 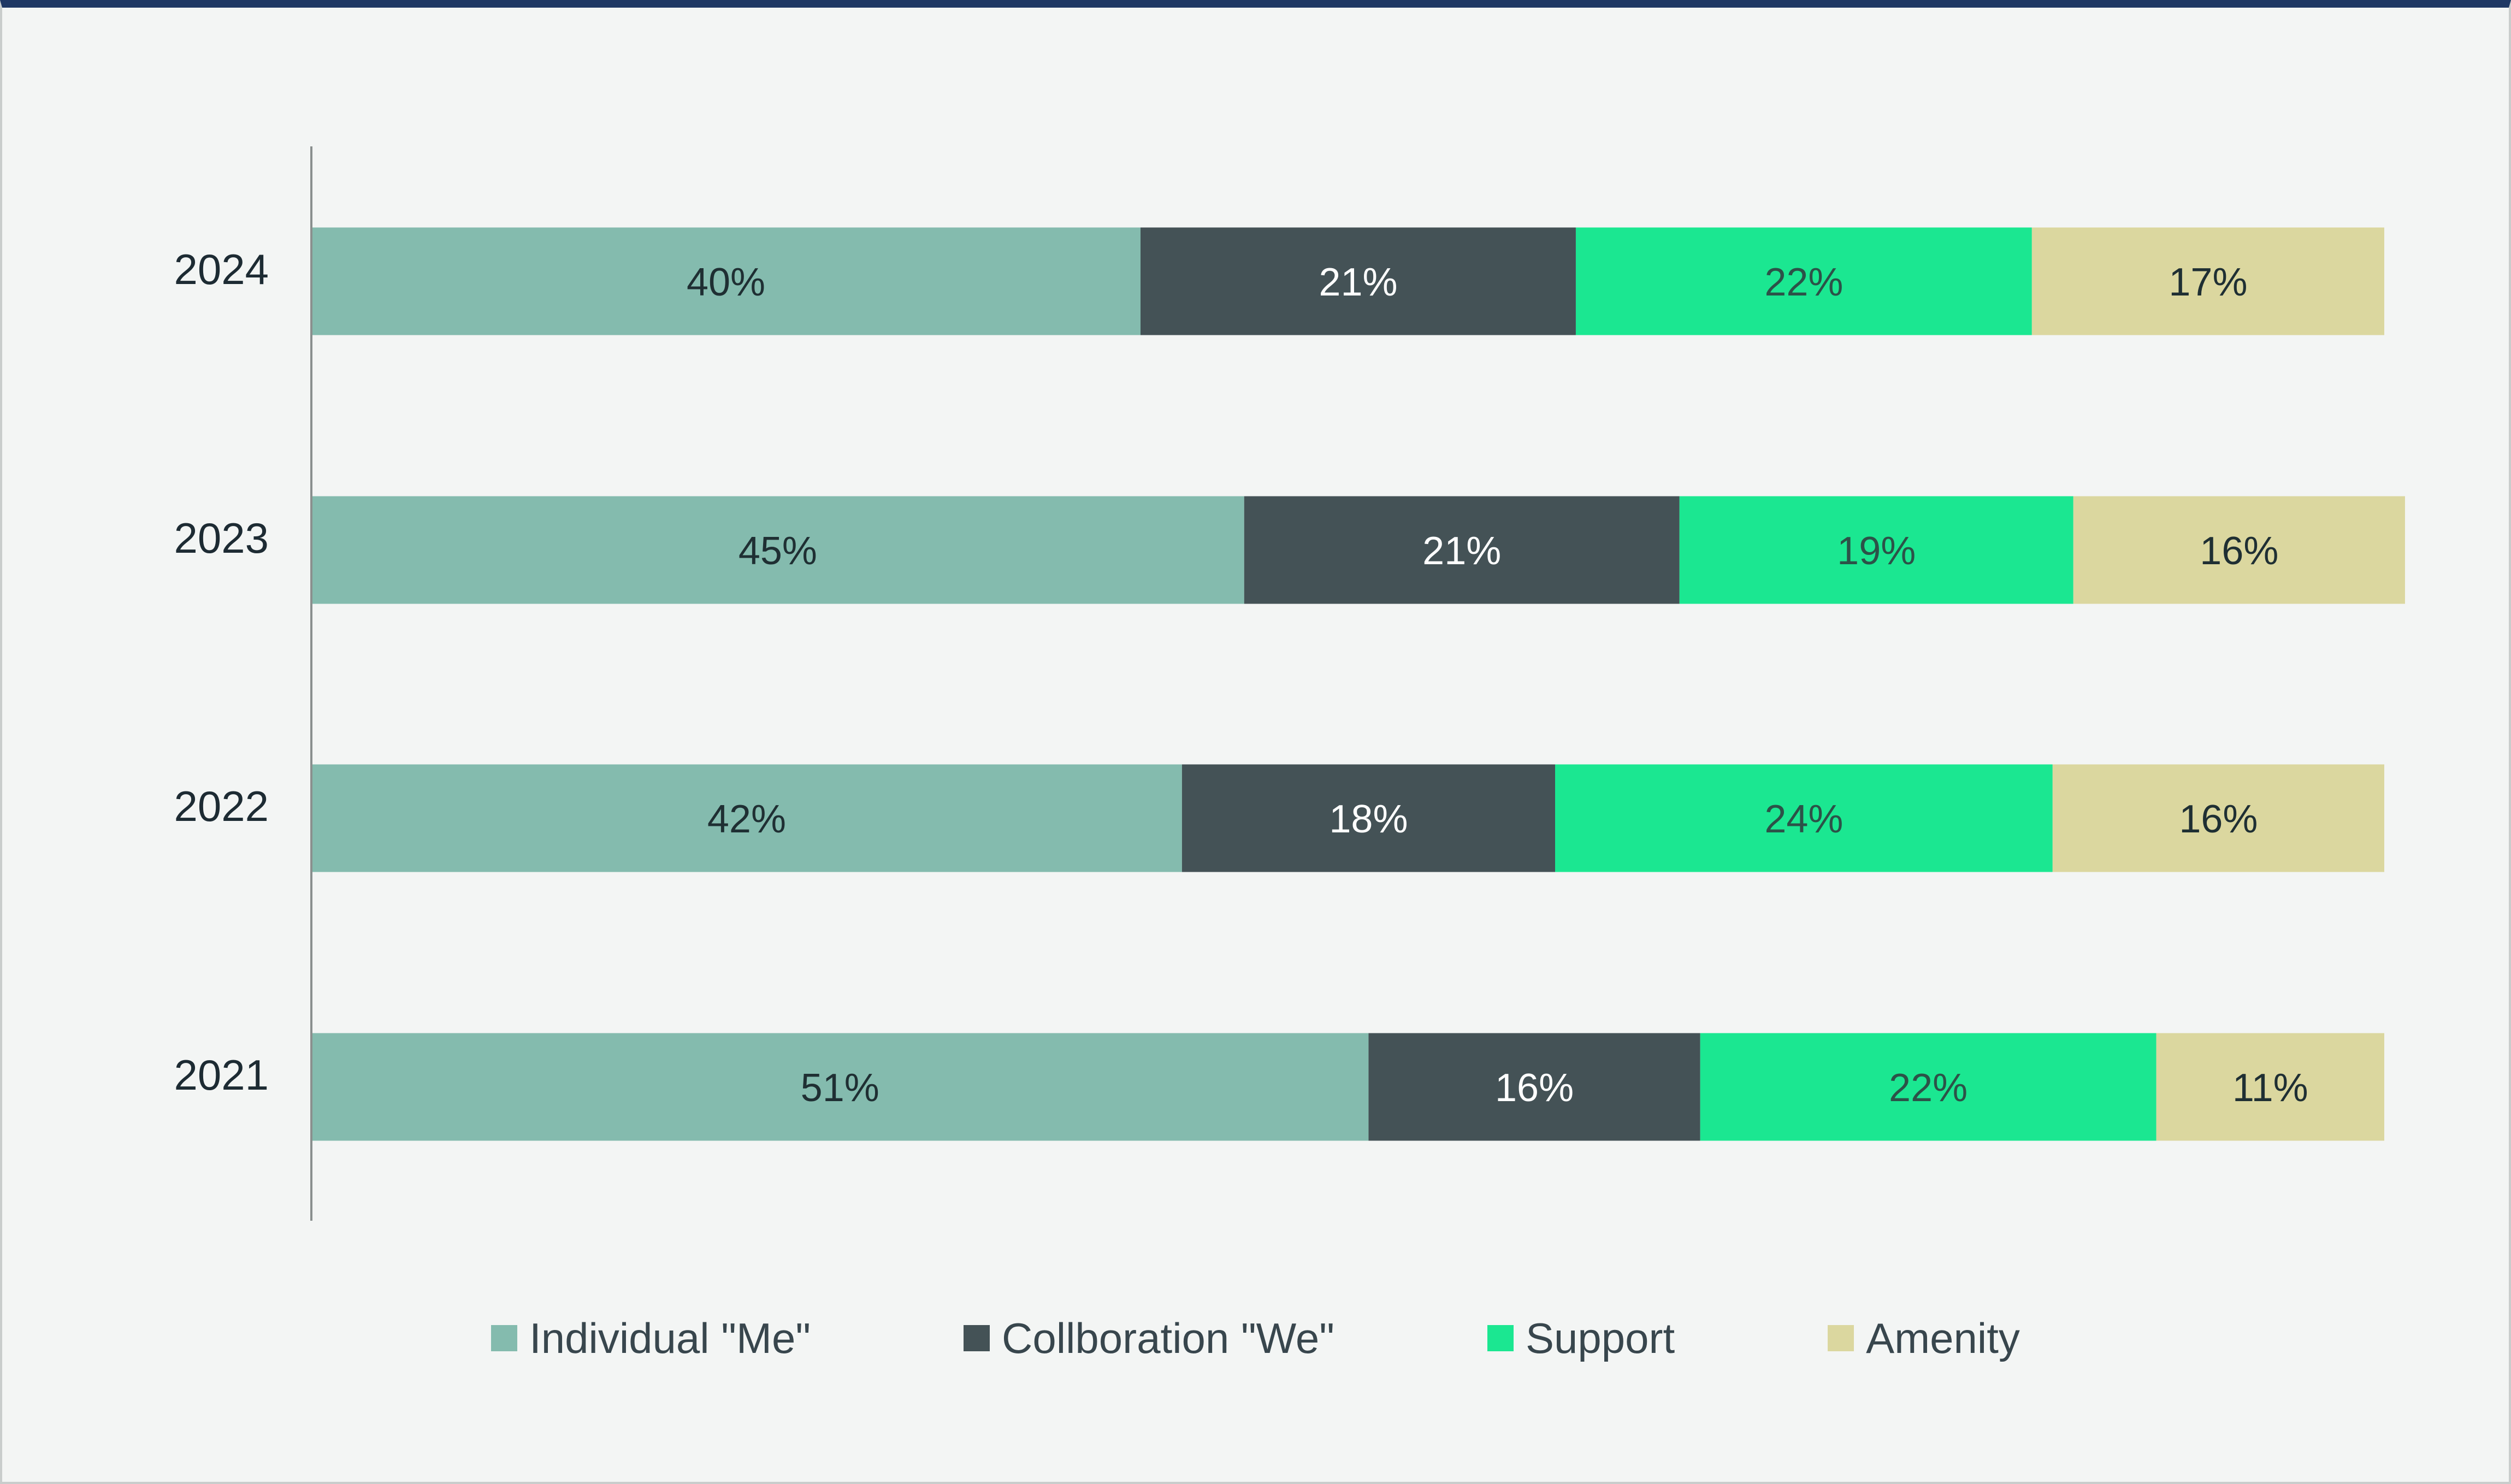 What do you see at coordinates (222, 806) in the screenshot?
I see `category-label: 2022` at bounding box center [222, 806].